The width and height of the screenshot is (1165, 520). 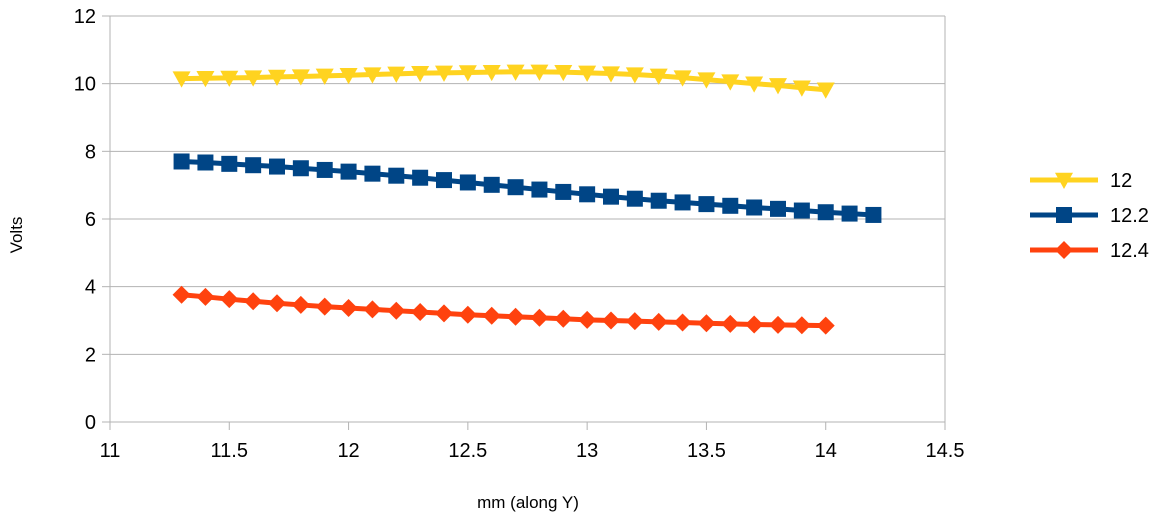 I want to click on y-tick-label-0: 0, so click(x=90, y=423).